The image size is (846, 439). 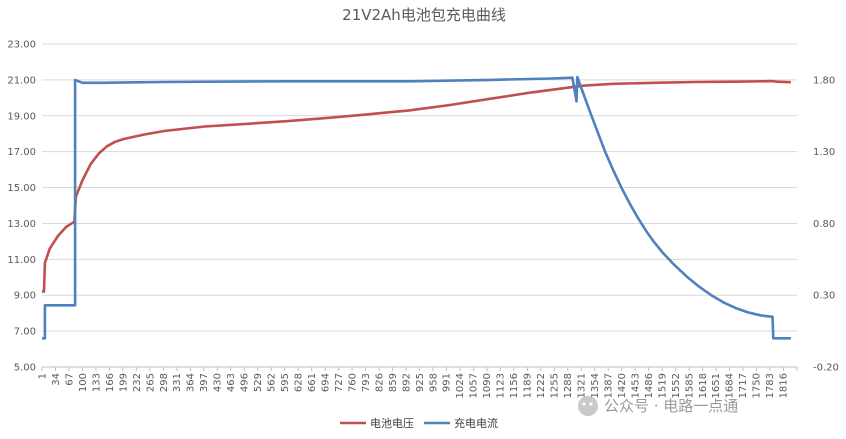 I want to click on x-tick-label: 1321, so click(x=581, y=385).